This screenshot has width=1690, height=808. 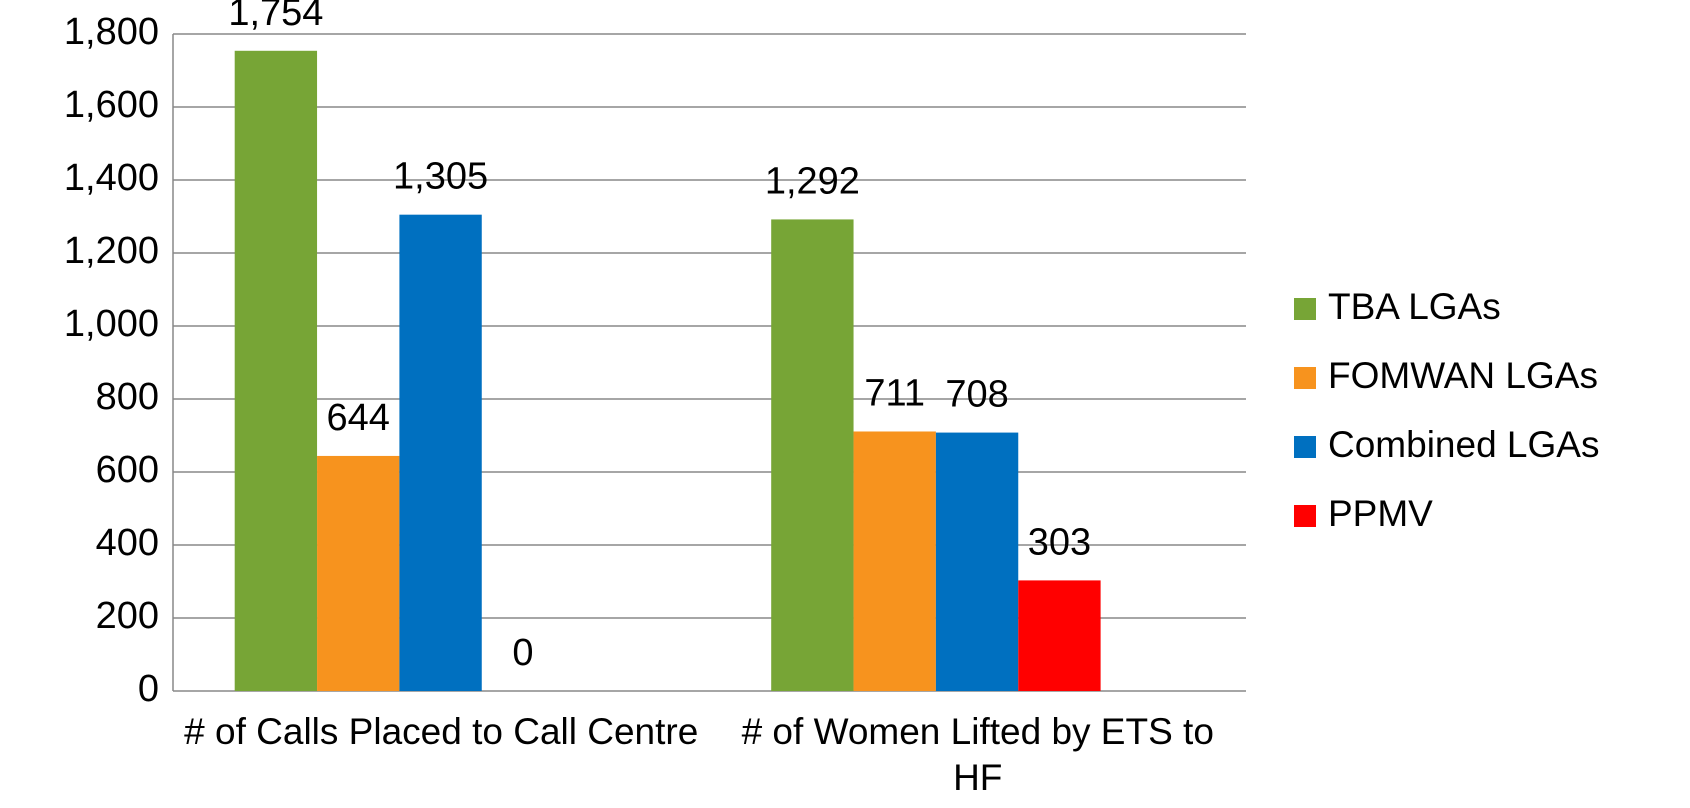 I want to click on data-label: 0, so click(x=522, y=653).